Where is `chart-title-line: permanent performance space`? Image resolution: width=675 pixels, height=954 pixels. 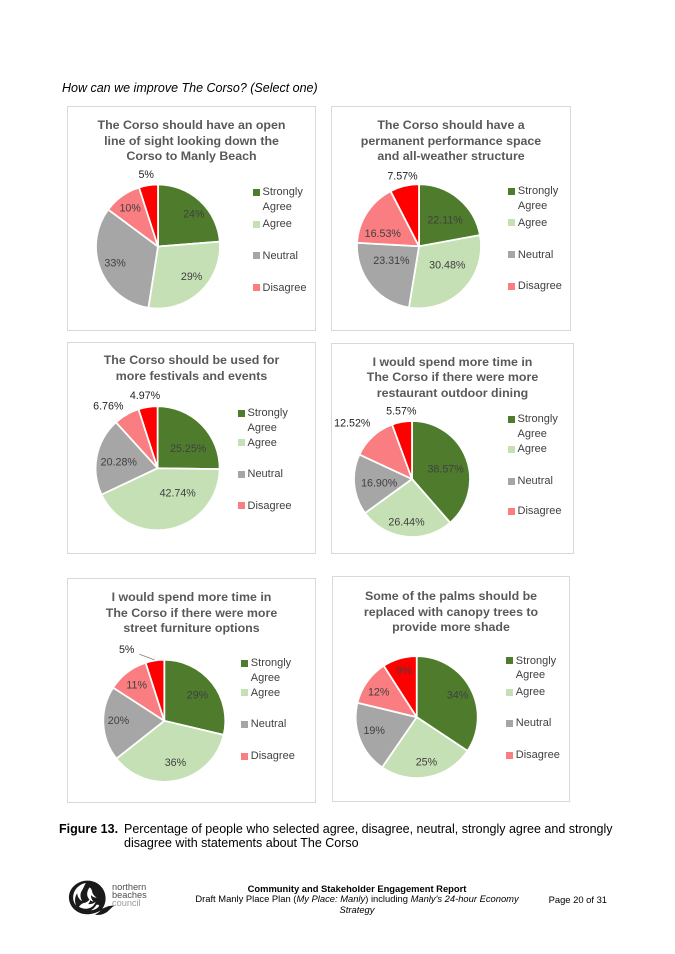 chart-title-line: permanent performance space is located at coordinates (451, 140).